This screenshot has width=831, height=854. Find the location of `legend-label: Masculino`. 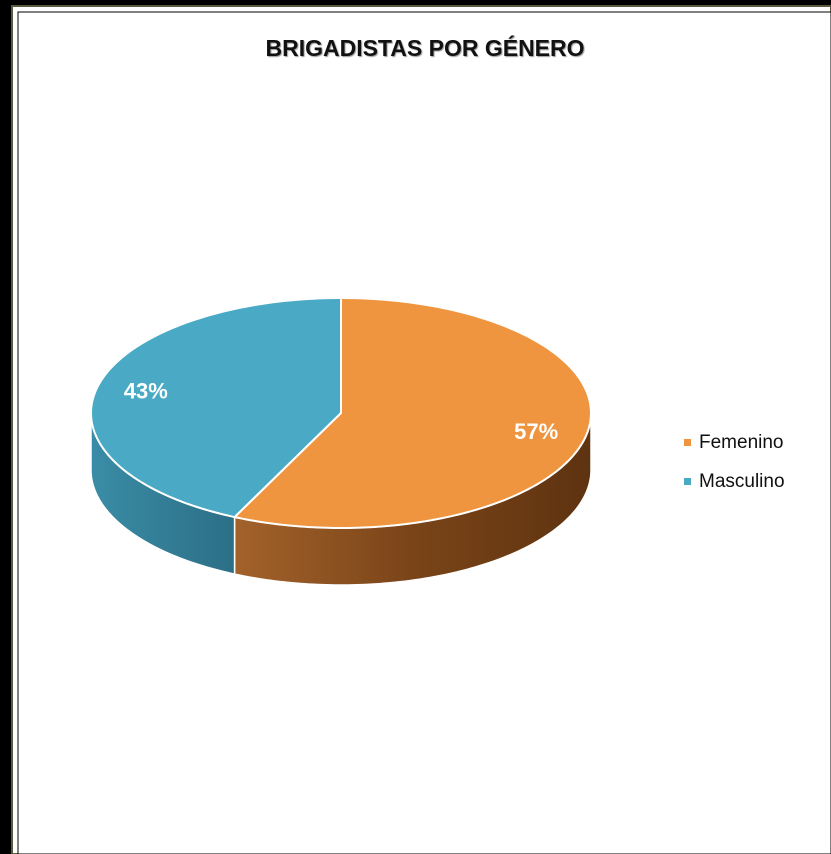

legend-label: Masculino is located at coordinates (742, 481).